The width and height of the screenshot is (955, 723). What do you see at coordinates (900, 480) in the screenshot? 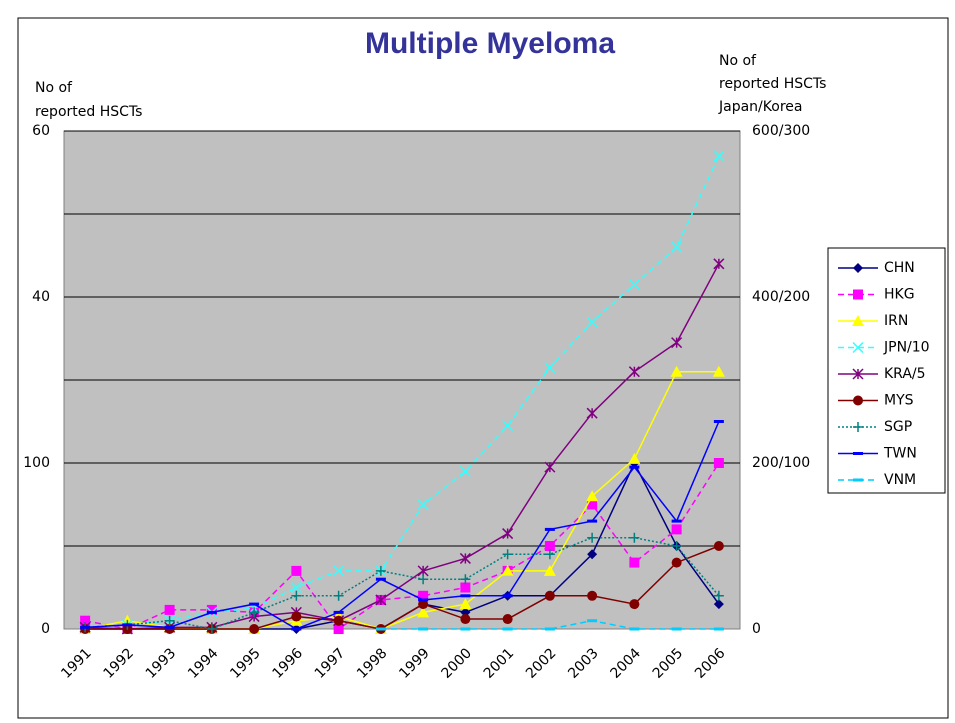
I see `legend-label: VNM` at bounding box center [900, 480].